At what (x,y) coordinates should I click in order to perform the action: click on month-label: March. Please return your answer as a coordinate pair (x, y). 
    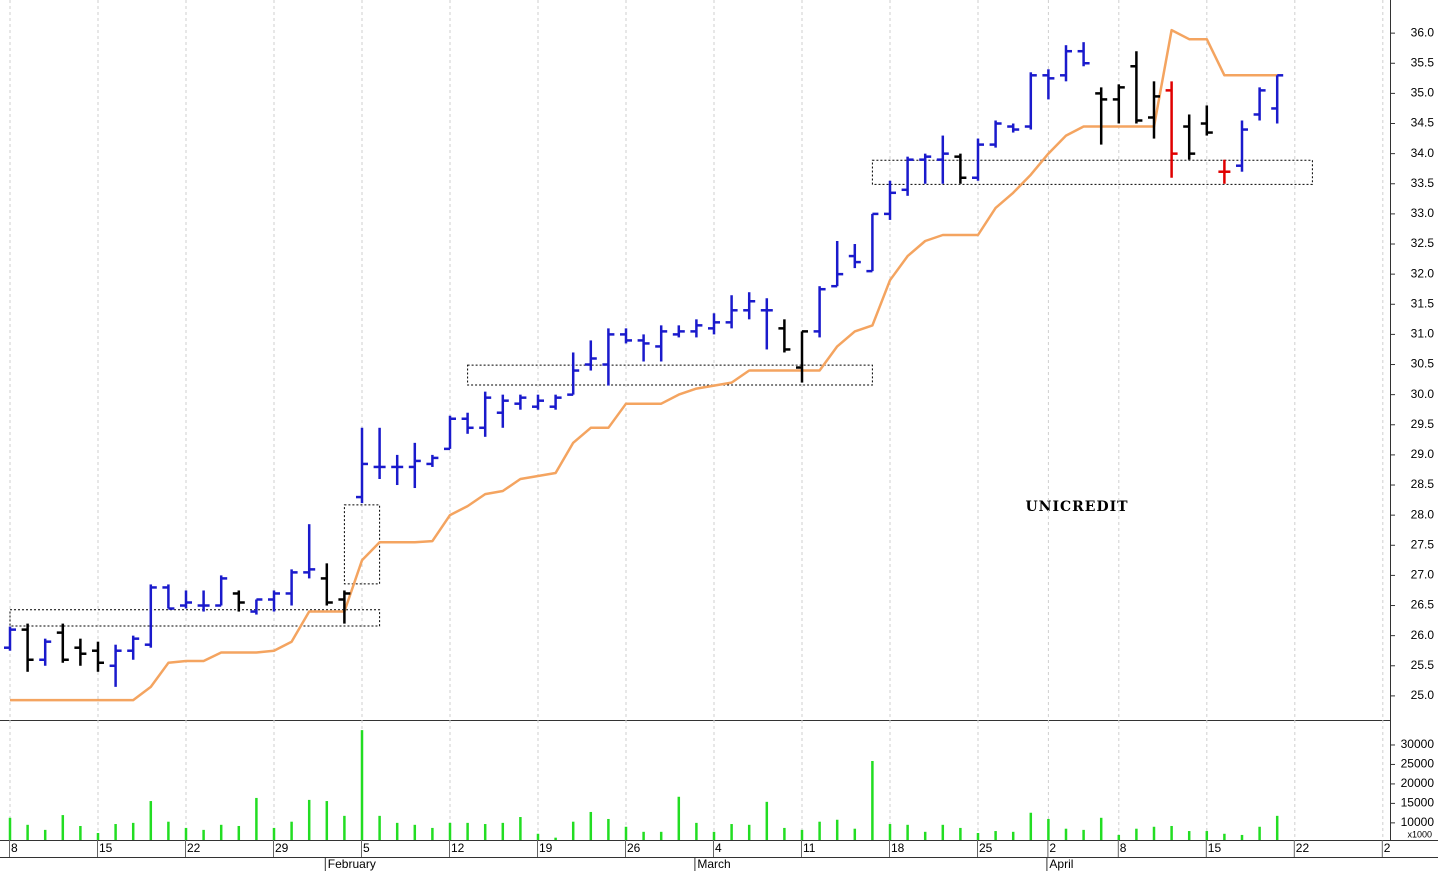
    Looking at the image, I should click on (713, 864).